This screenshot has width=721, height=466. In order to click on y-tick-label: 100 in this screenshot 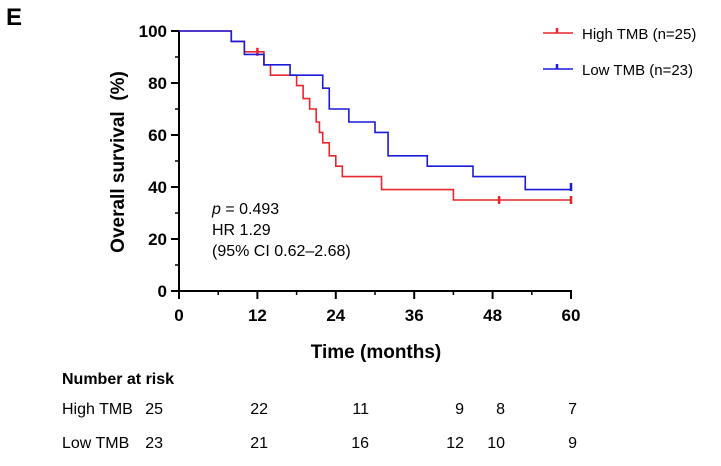, I will do `click(153, 31)`.